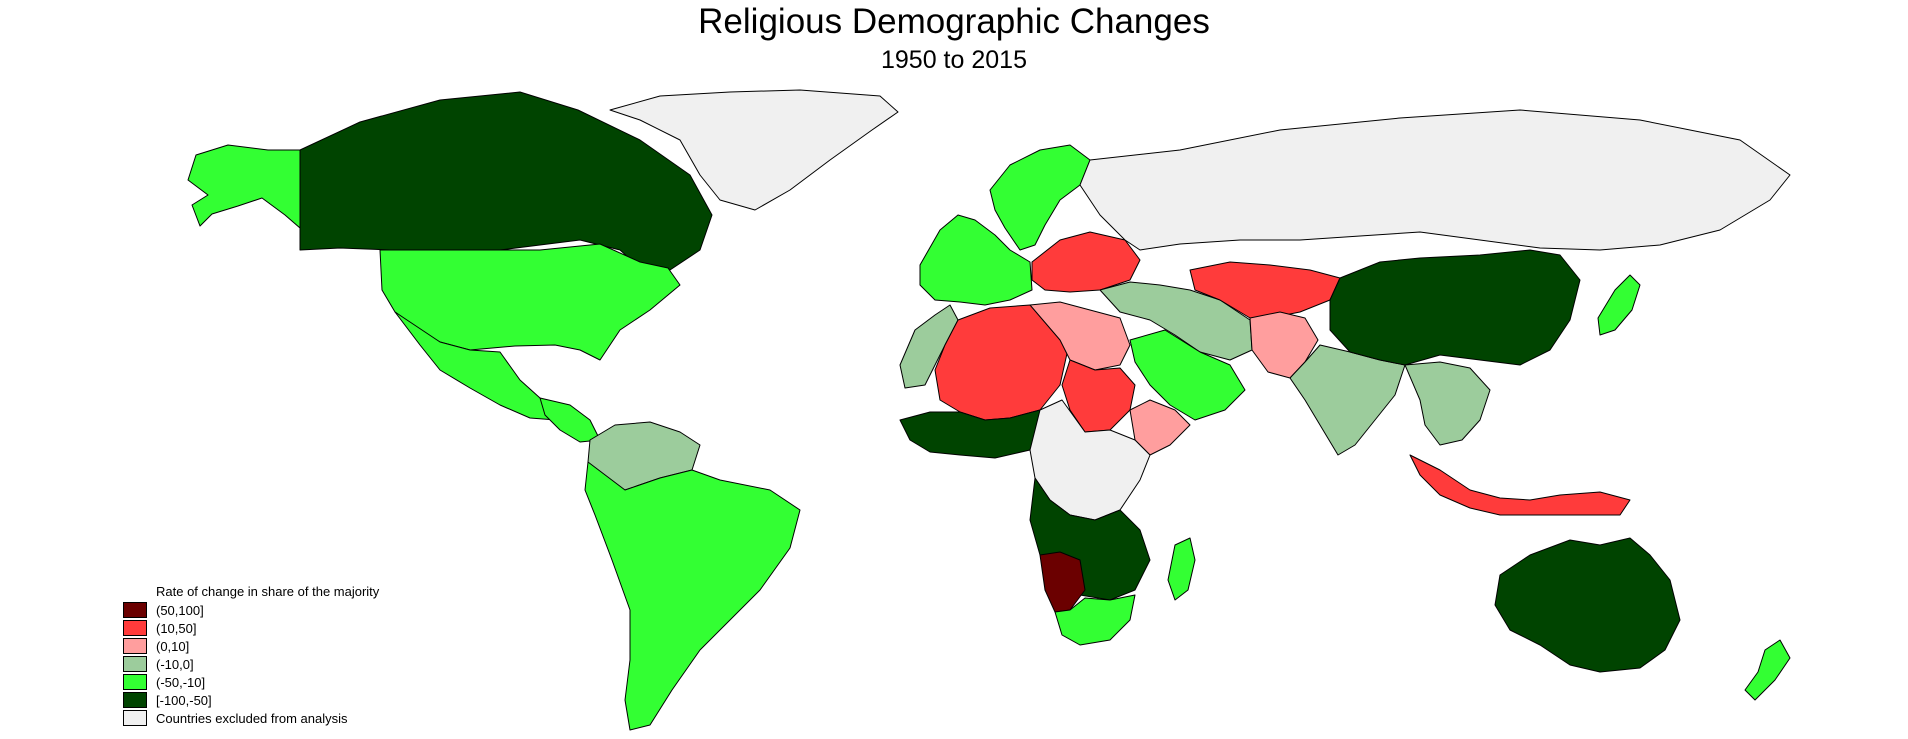 The width and height of the screenshot is (1908, 739). Describe the element at coordinates (1080, 336) in the screenshot. I see `region-libya-egypt` at that location.